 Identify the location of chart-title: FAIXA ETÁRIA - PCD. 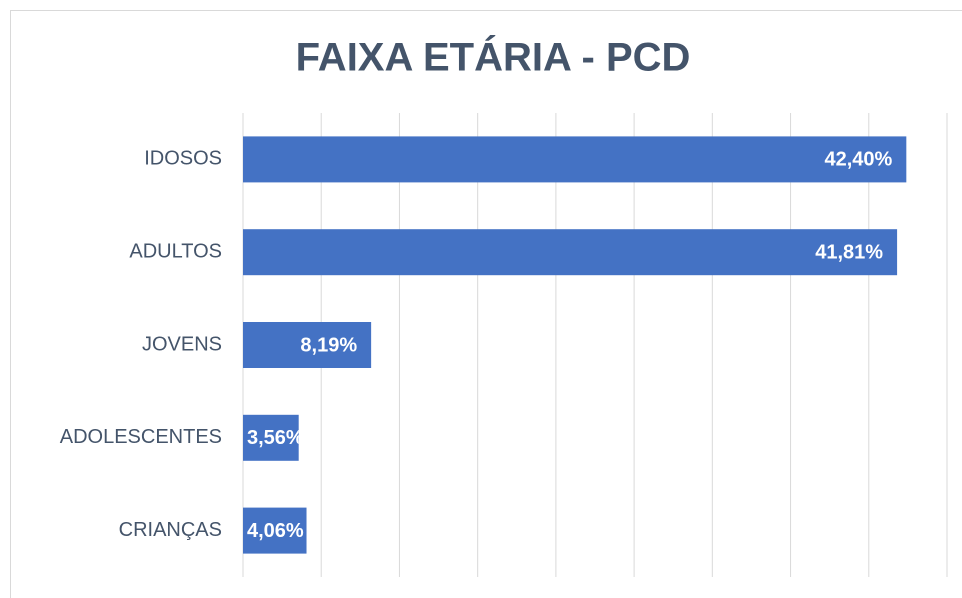
(493, 57).